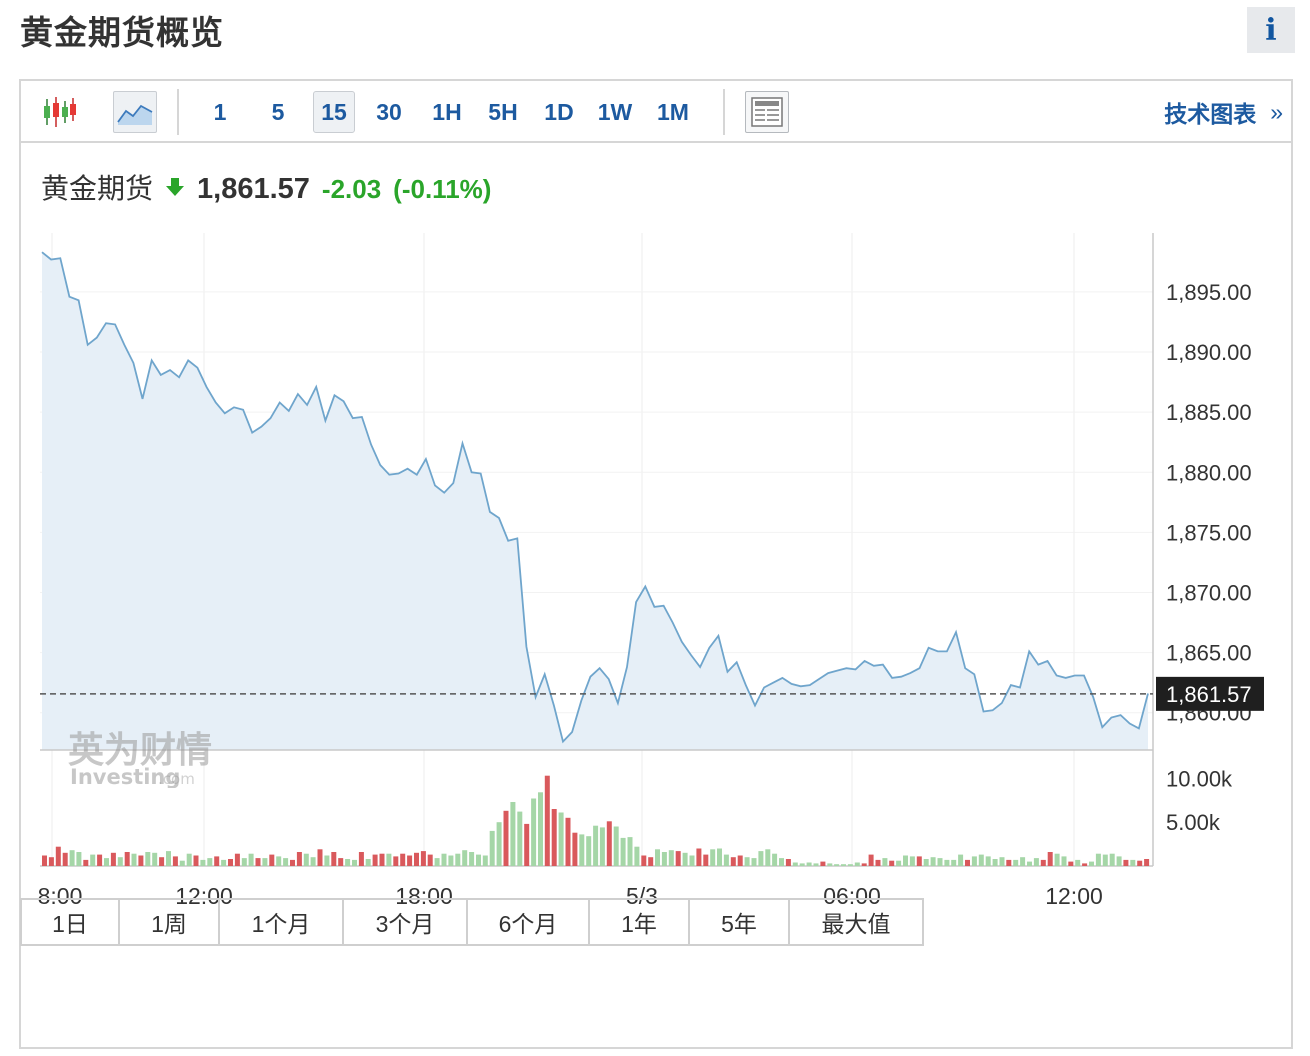 Image resolution: width=1310 pixels, height=1056 pixels. What do you see at coordinates (278, 111) in the screenshot?
I see `timeframe-button-5: 5` at bounding box center [278, 111].